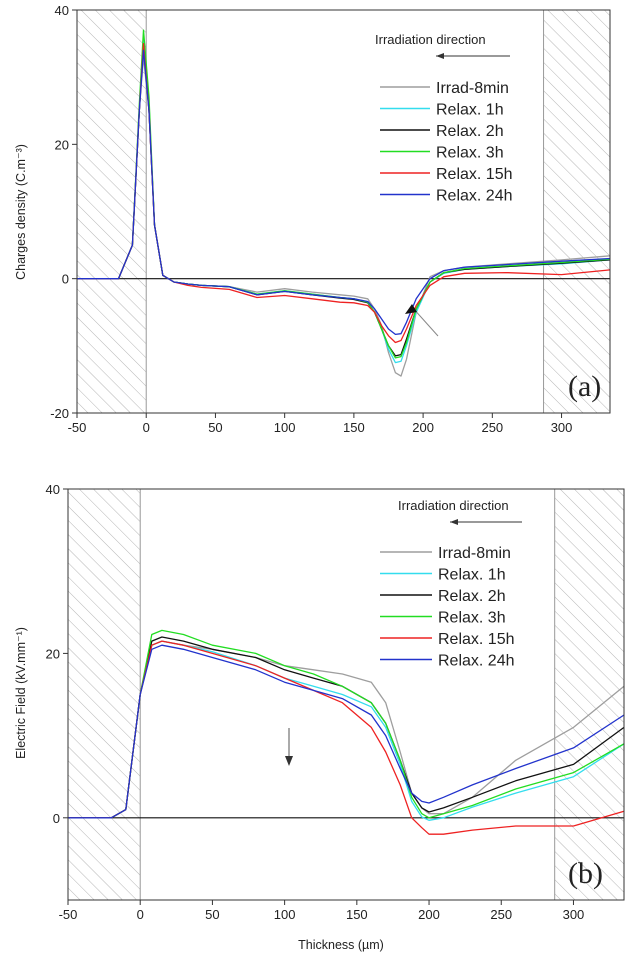  I want to click on panel-label-a: (a), so click(584, 386).